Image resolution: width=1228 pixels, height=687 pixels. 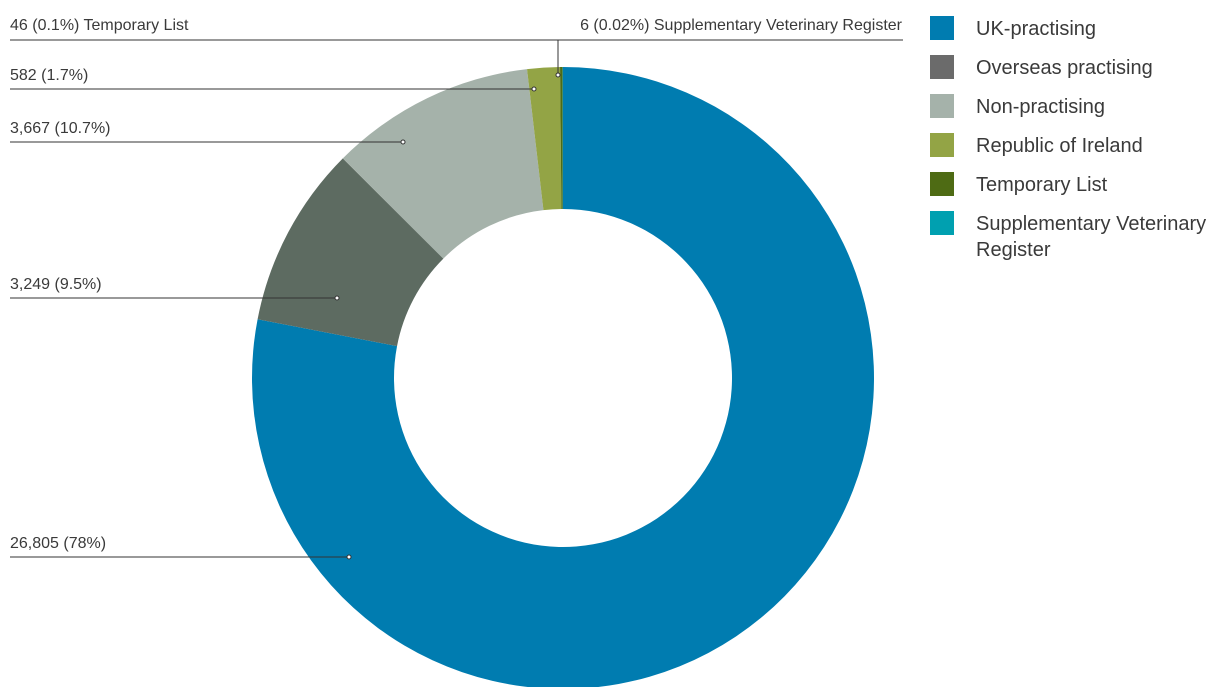 What do you see at coordinates (1091, 237) in the screenshot?
I see `legend-label-supplementary-veterinary-register: Supplementary Veterinary Register` at bounding box center [1091, 237].